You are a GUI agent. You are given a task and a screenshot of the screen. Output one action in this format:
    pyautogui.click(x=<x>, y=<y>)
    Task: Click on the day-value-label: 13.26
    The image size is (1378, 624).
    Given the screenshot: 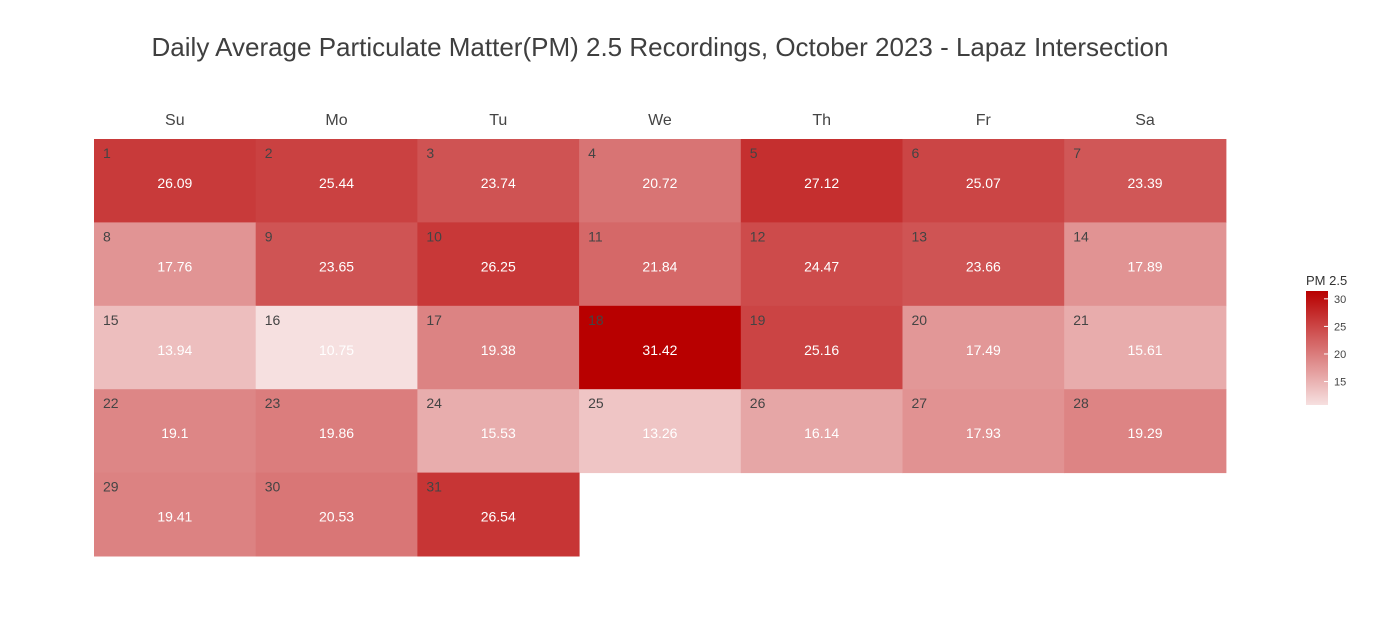 What is the action you would take?
    pyautogui.click(x=659, y=433)
    